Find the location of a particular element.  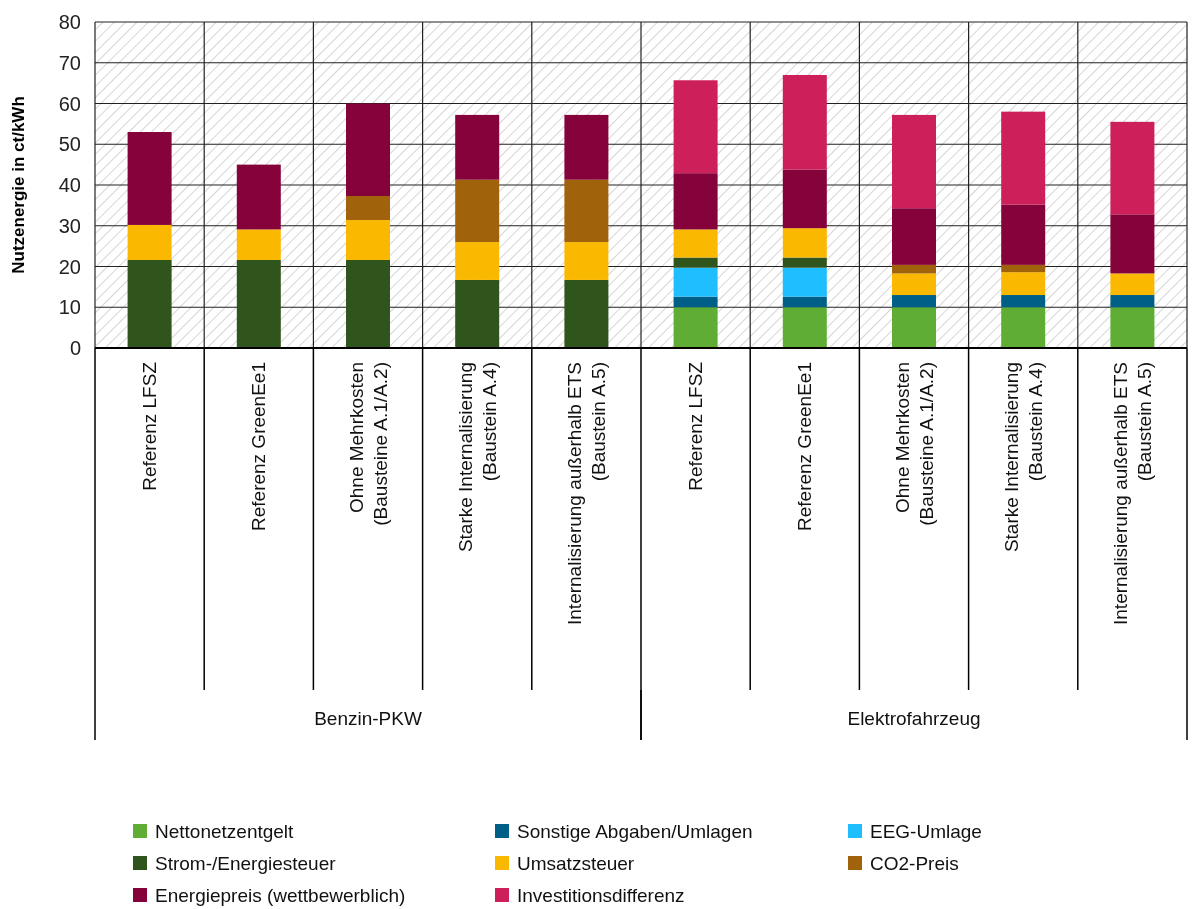

y-tick-label: 10 is located at coordinates (69, 307).